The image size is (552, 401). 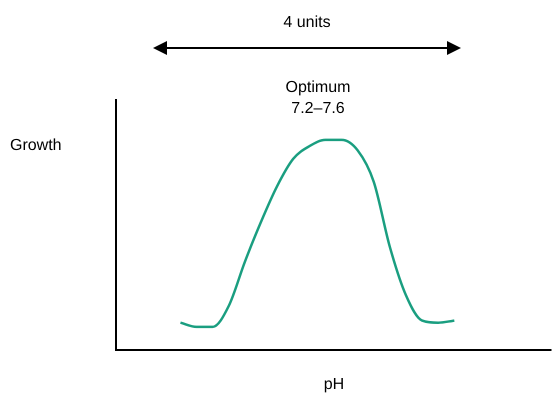 What do you see at coordinates (307, 23) in the screenshot?
I see `text: 4 units` at bounding box center [307, 23].